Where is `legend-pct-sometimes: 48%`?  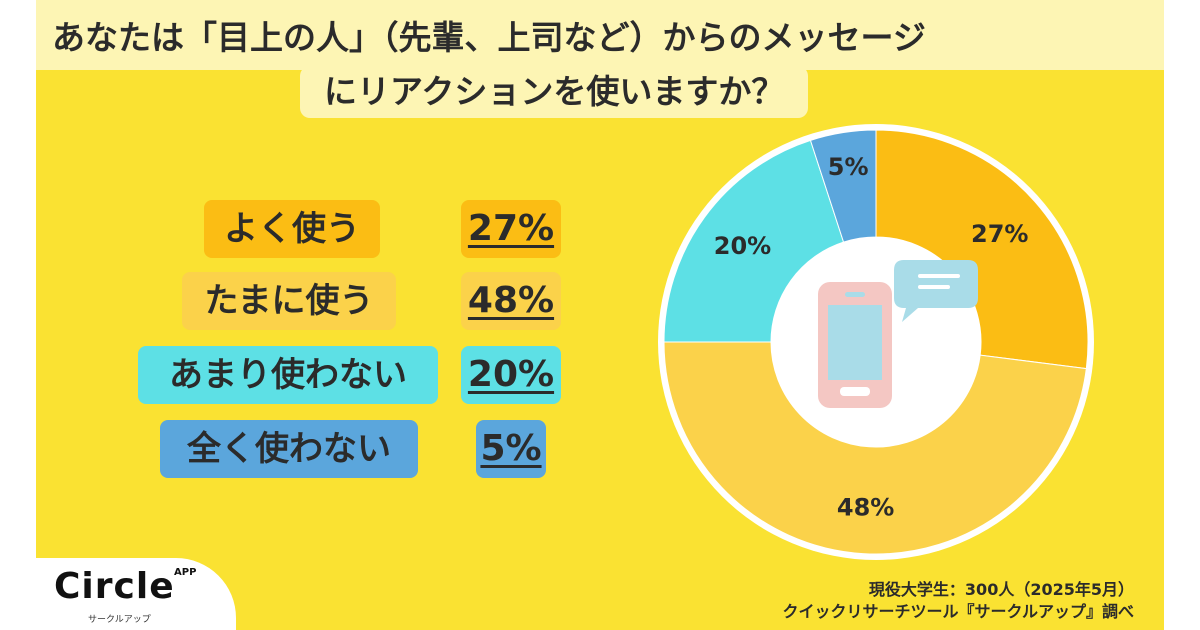 legend-pct-sometimes: 48% is located at coordinates (511, 301).